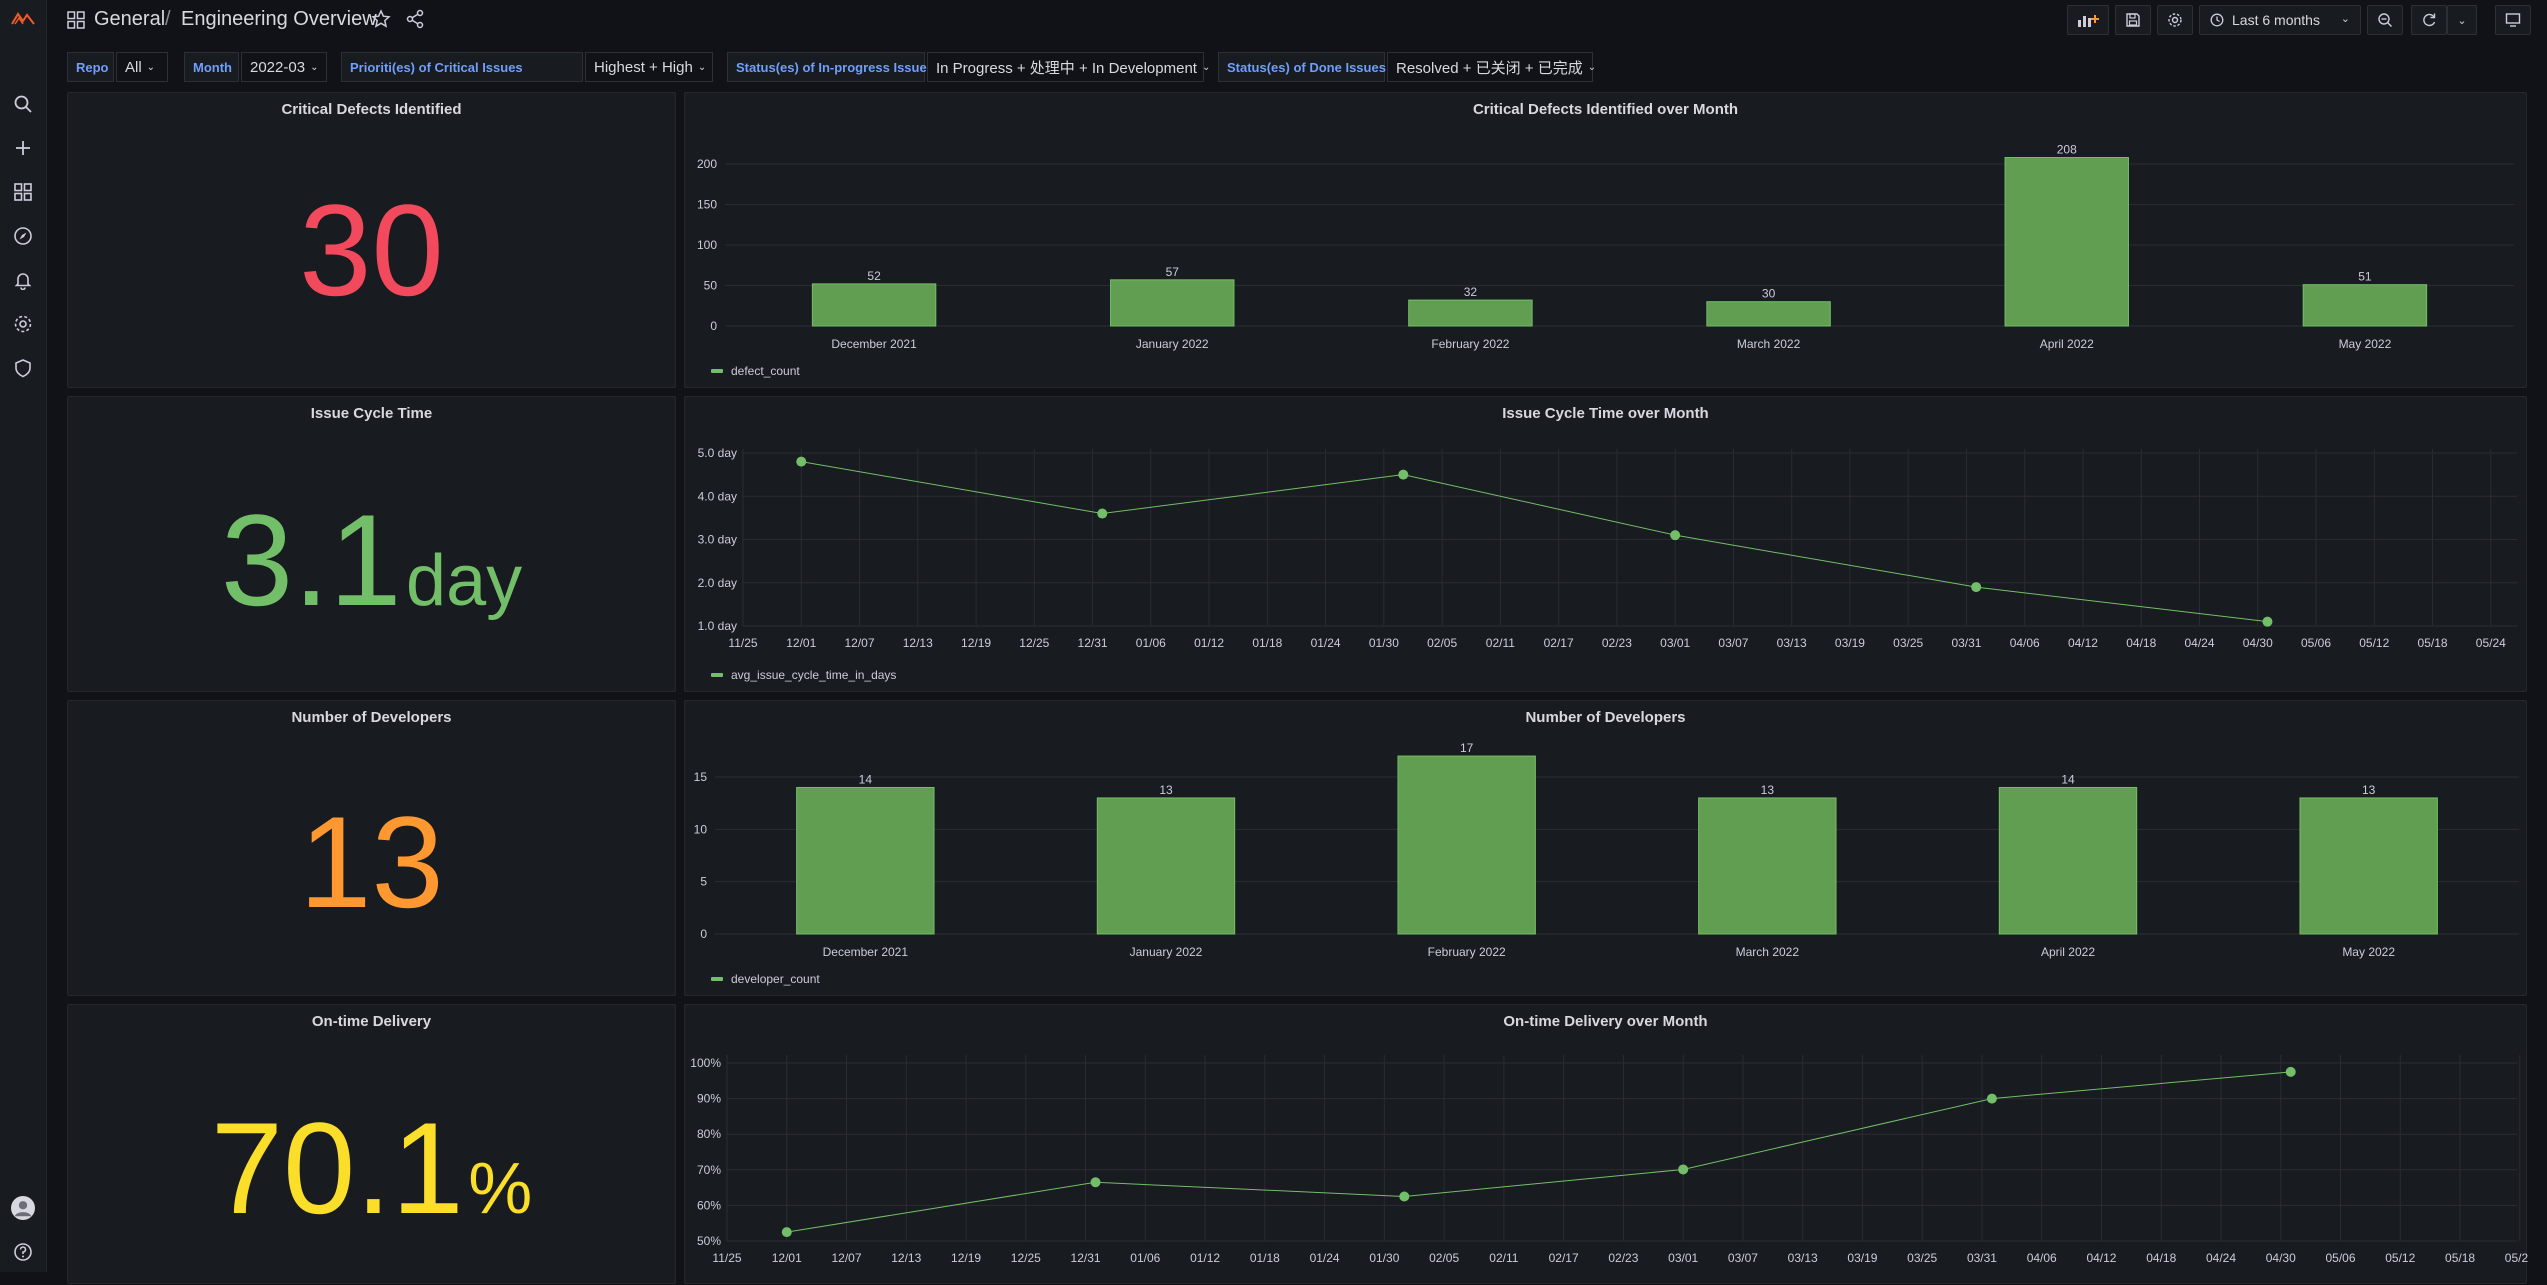 The width and height of the screenshot is (2547, 1285). I want to click on x-tick-label: 01/30, so click(1384, 643).